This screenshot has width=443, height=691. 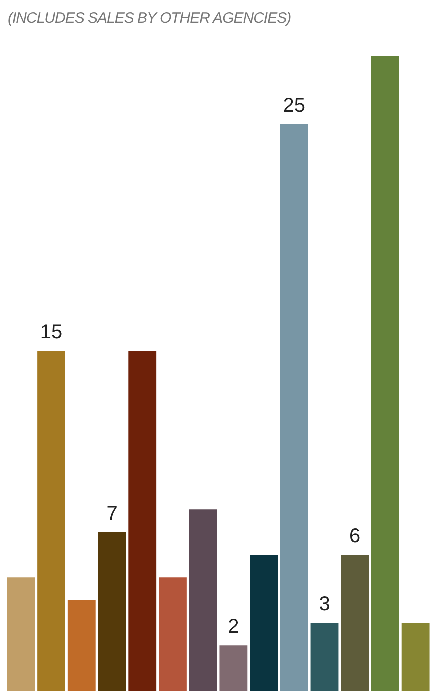 What do you see at coordinates (51, 333) in the screenshot?
I see `data-label: 15` at bounding box center [51, 333].